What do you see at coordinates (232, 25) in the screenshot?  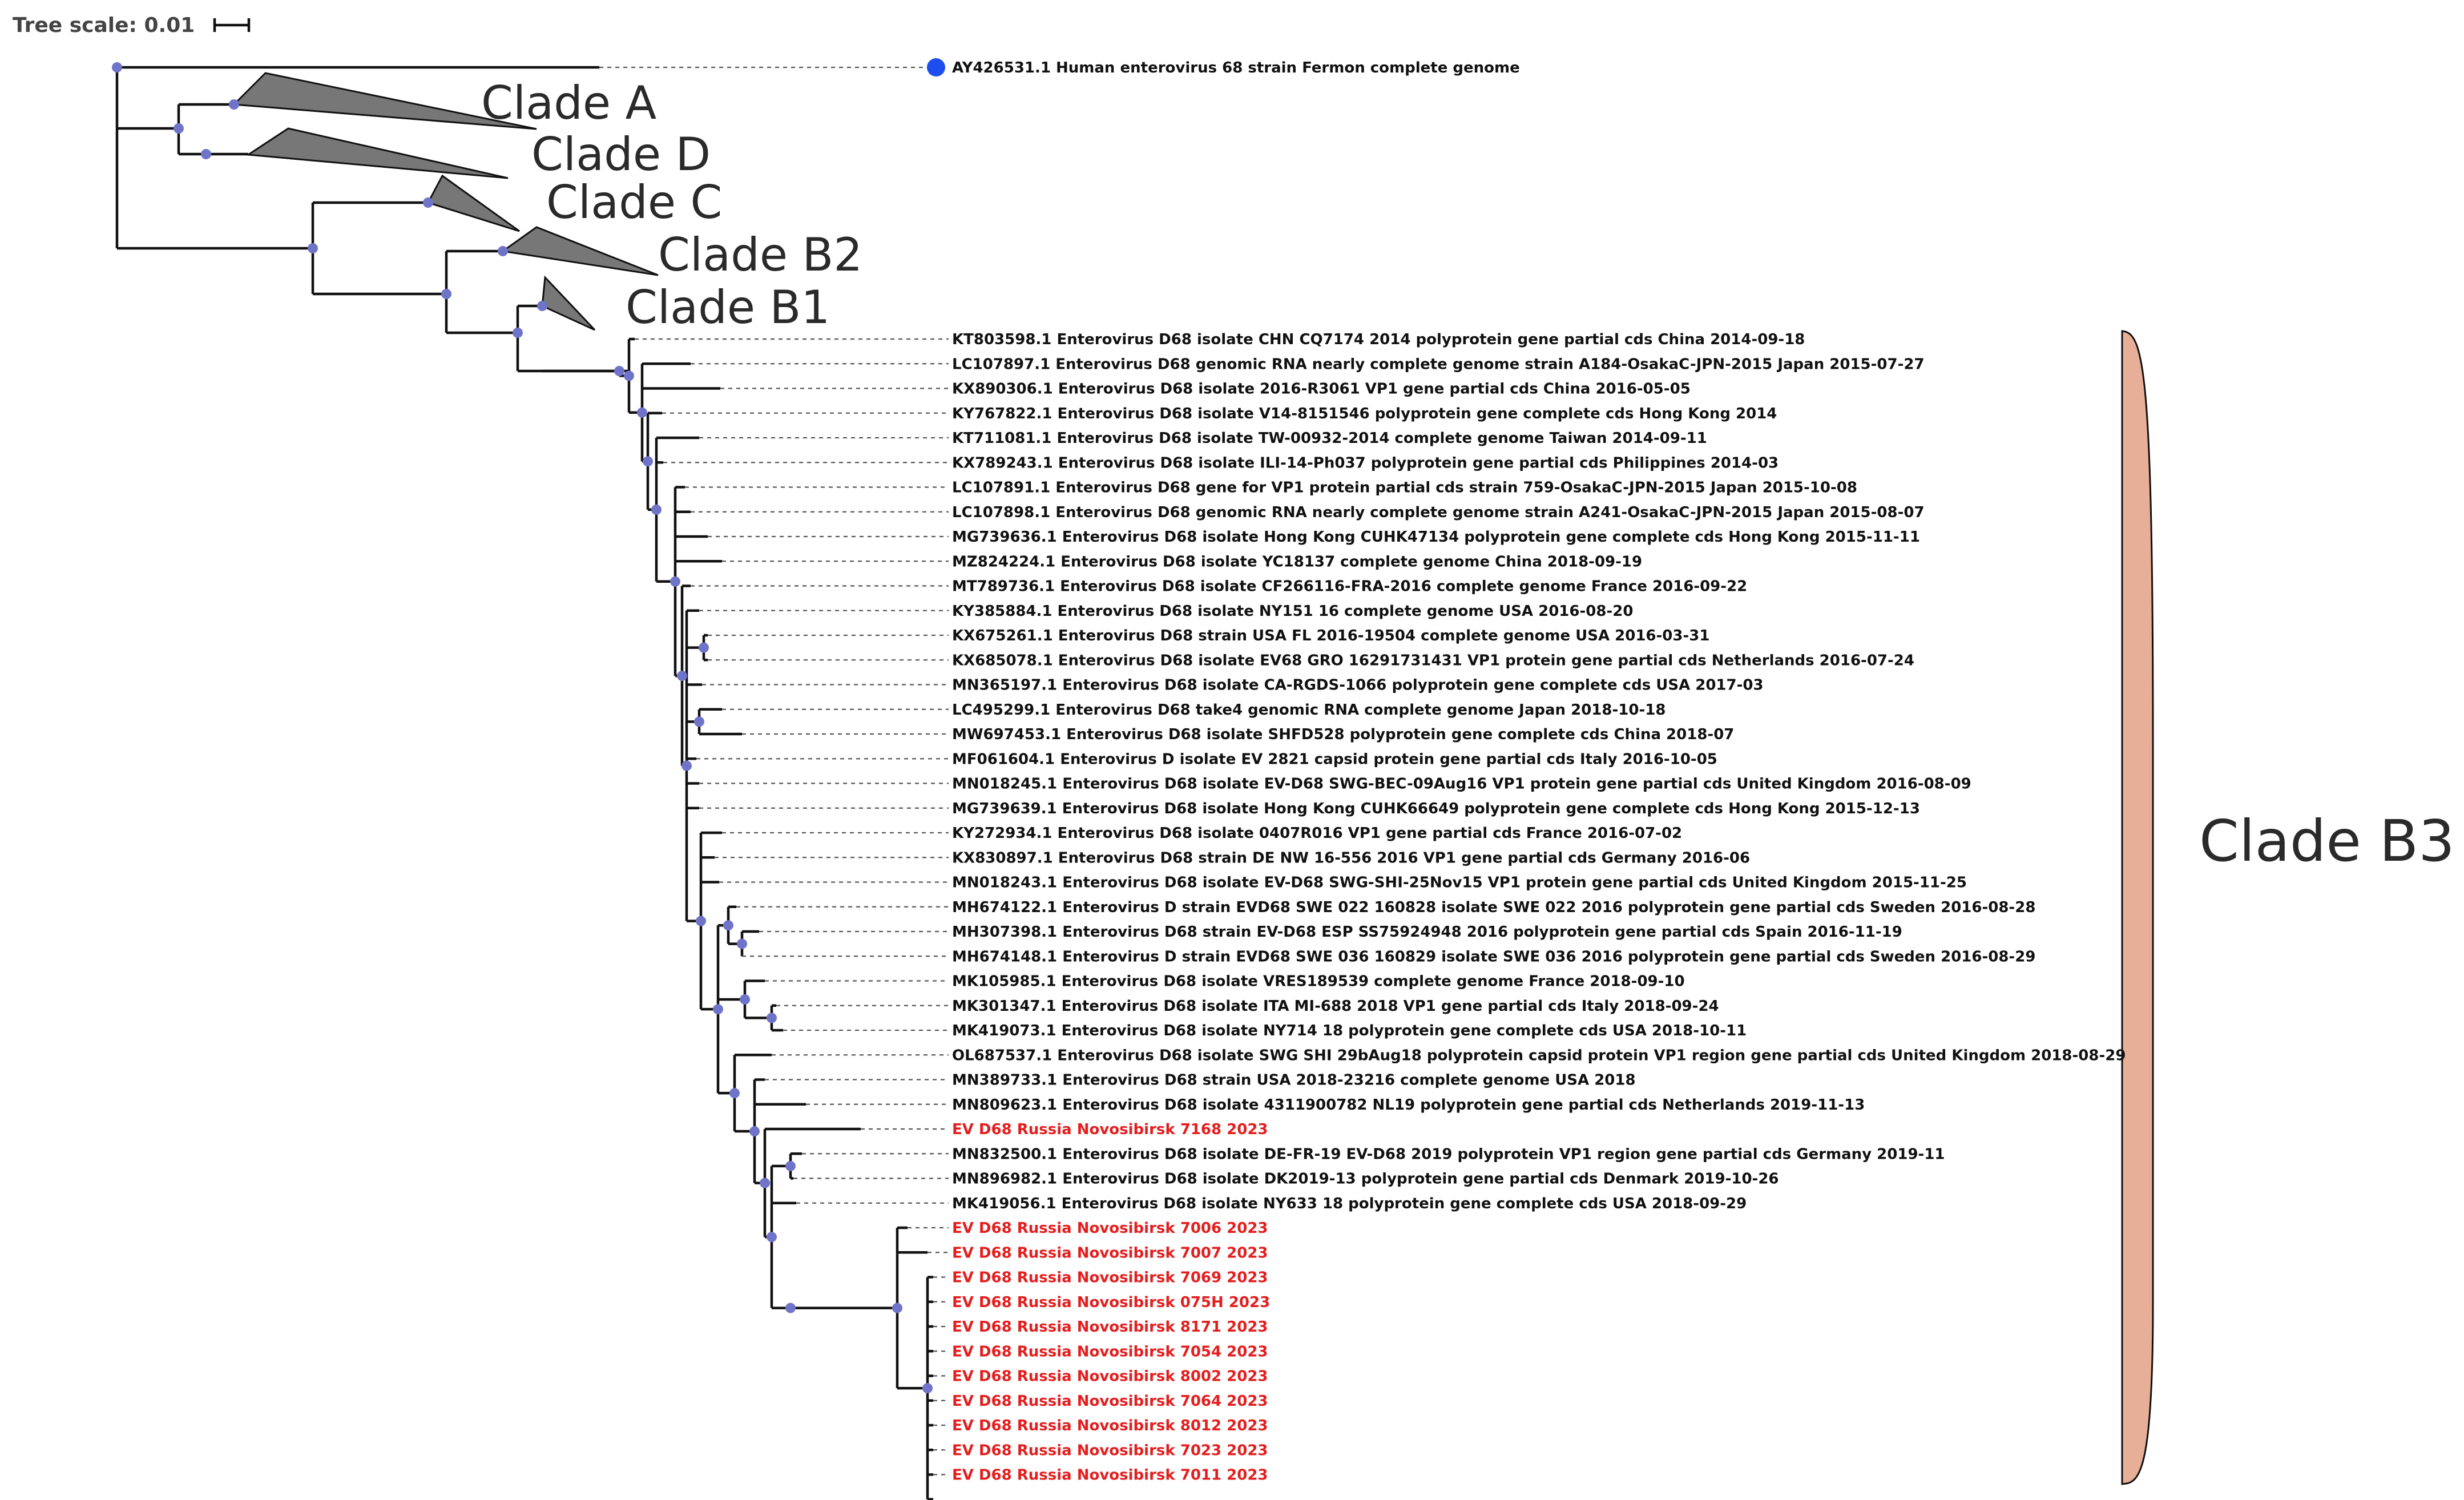 I see `scale-bar` at bounding box center [232, 25].